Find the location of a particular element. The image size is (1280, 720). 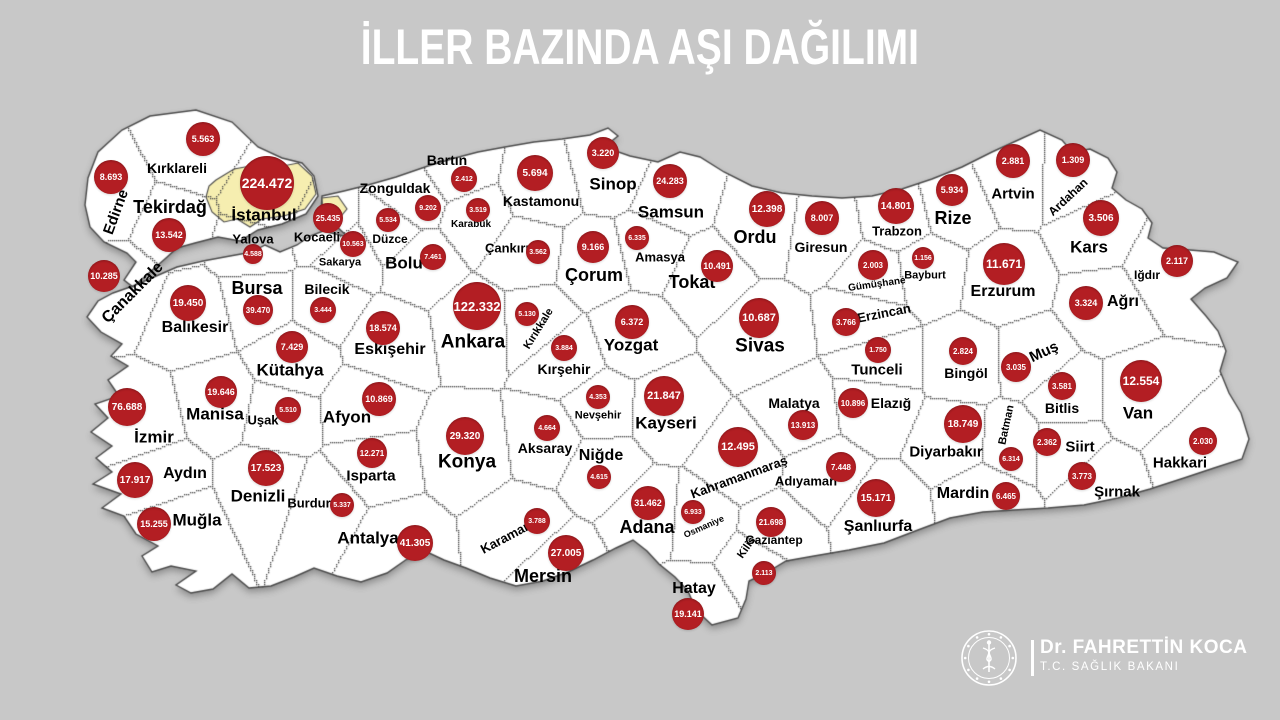

province-value: 7.429 is located at coordinates (292, 347).